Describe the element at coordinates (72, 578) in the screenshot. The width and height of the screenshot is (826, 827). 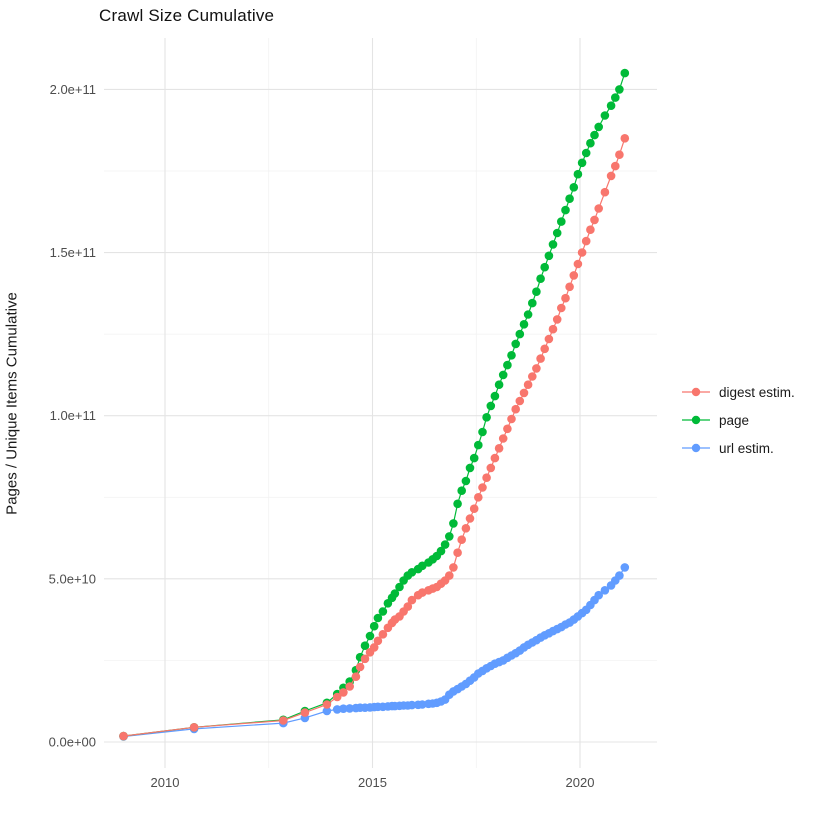
I see `y-tick-label: 5.0e+10` at that location.